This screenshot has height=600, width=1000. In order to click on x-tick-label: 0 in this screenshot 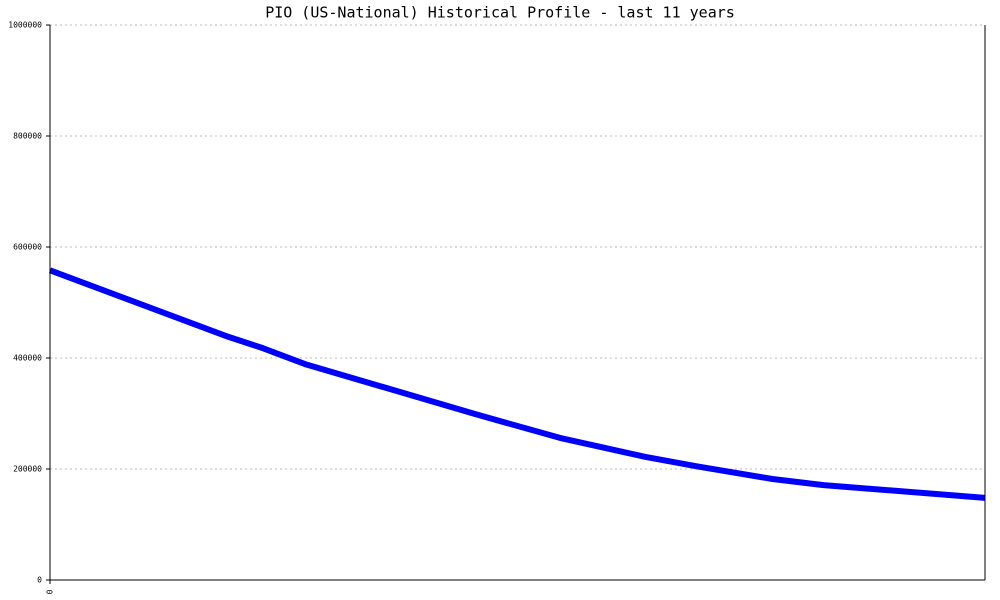, I will do `click(50, 591)`.